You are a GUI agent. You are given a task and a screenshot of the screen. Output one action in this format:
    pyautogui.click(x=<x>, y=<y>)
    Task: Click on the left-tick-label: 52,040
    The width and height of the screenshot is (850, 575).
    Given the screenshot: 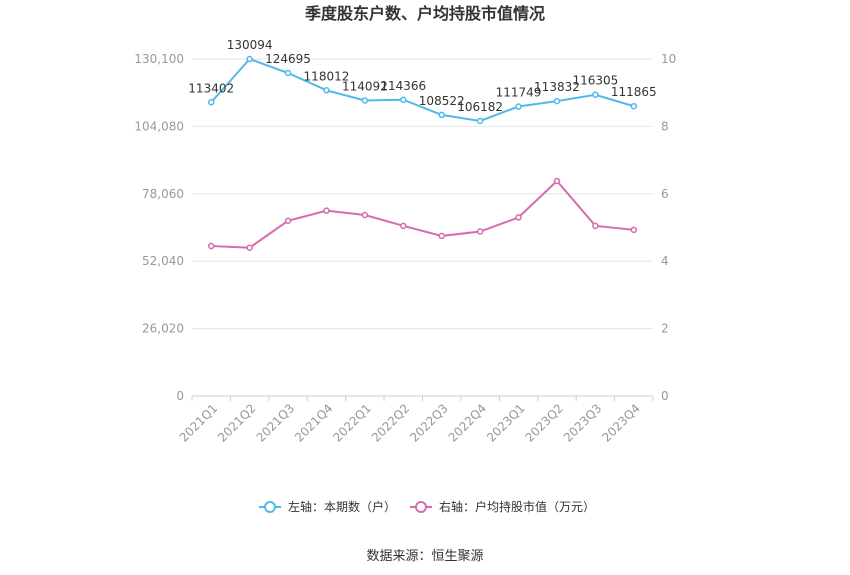 What is the action you would take?
    pyautogui.click(x=163, y=261)
    